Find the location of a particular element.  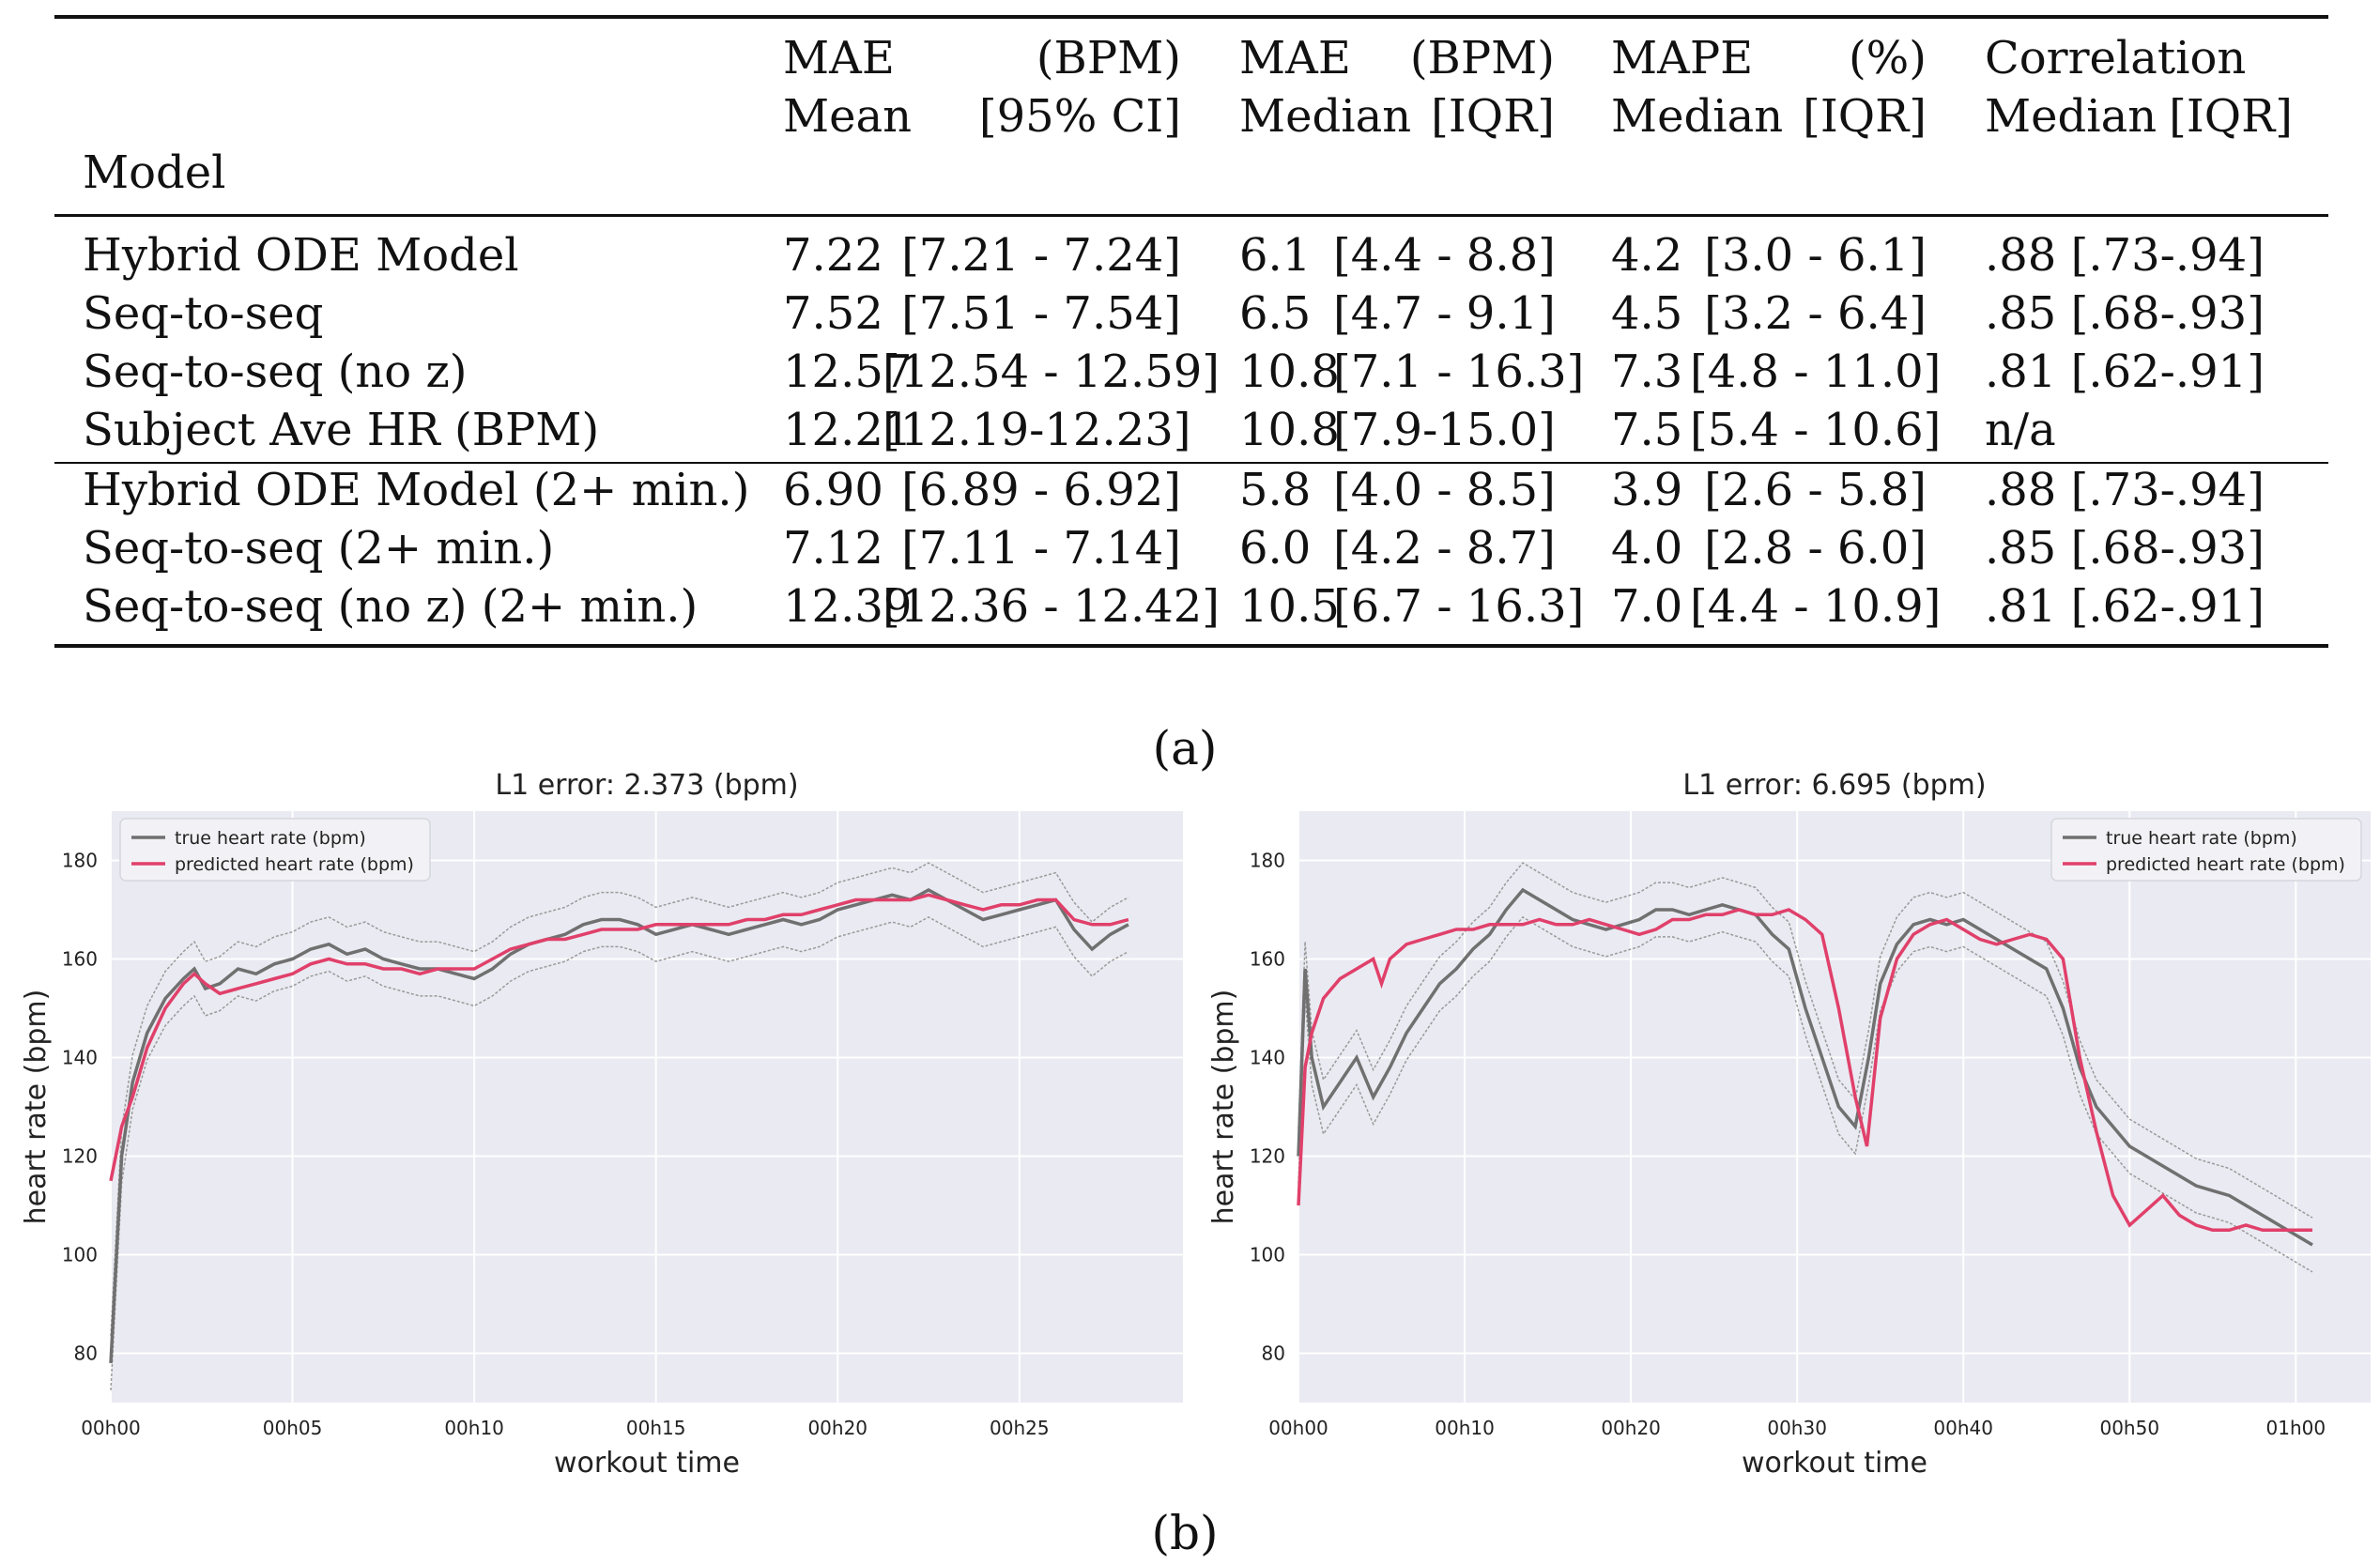

row-mape-iqr: [5.4 - 10.6] is located at coordinates (1816, 430).